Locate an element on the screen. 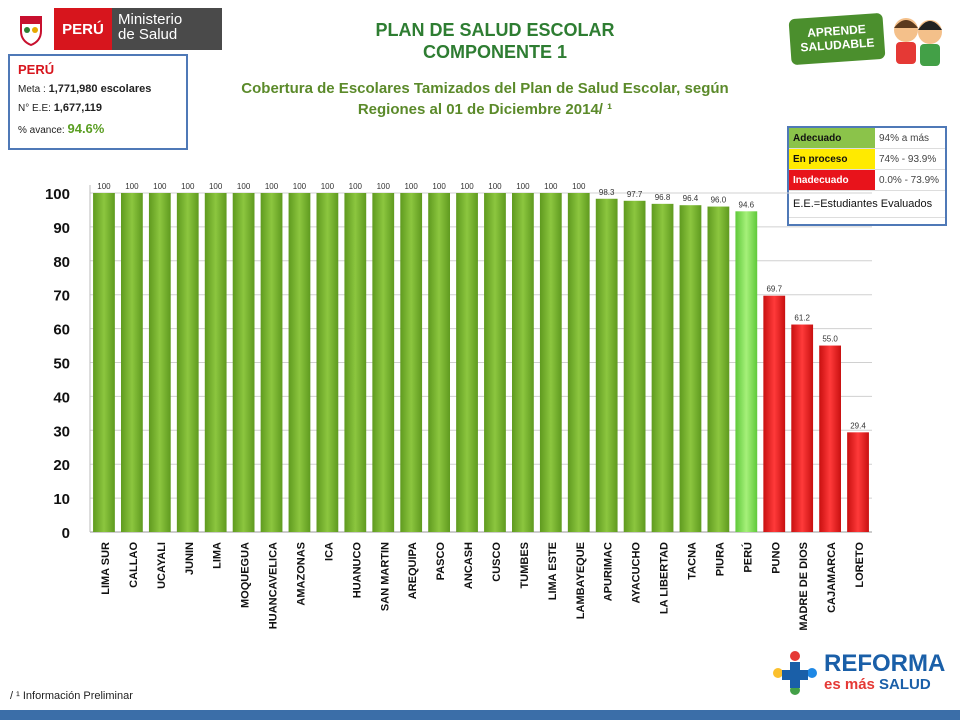 The width and height of the screenshot is (960, 720). aprende-saludable-logo: APRENDE SALUDABLE is located at coordinates (869, 39).